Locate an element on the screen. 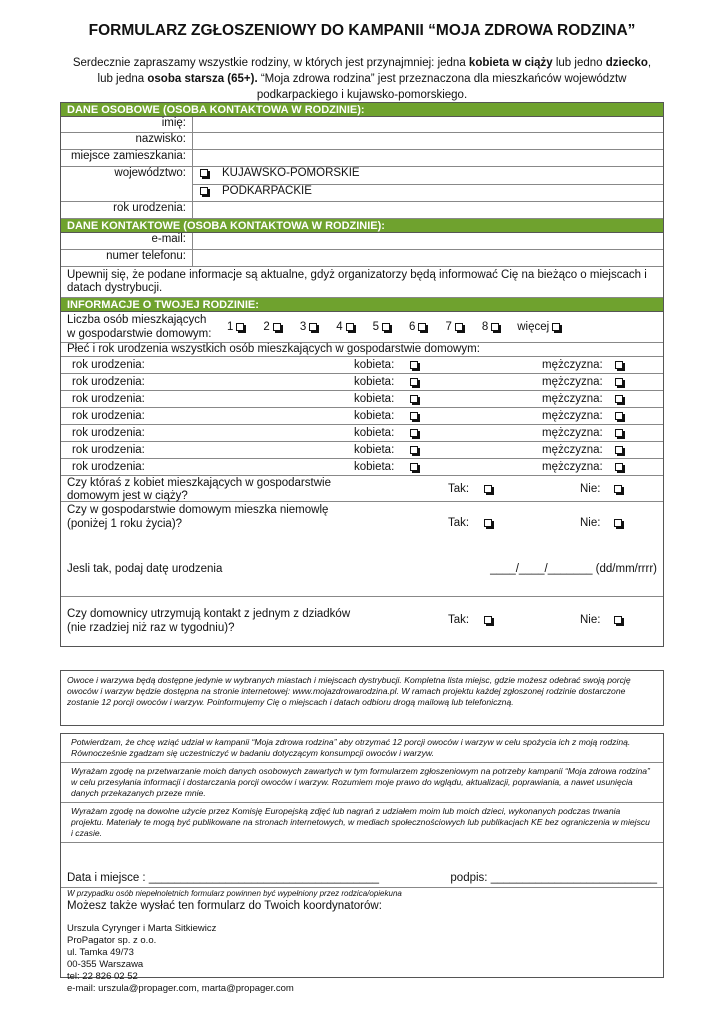  infant-date-field: ____/____/_______ (dd/mm/rrrr) is located at coordinates (573, 569).